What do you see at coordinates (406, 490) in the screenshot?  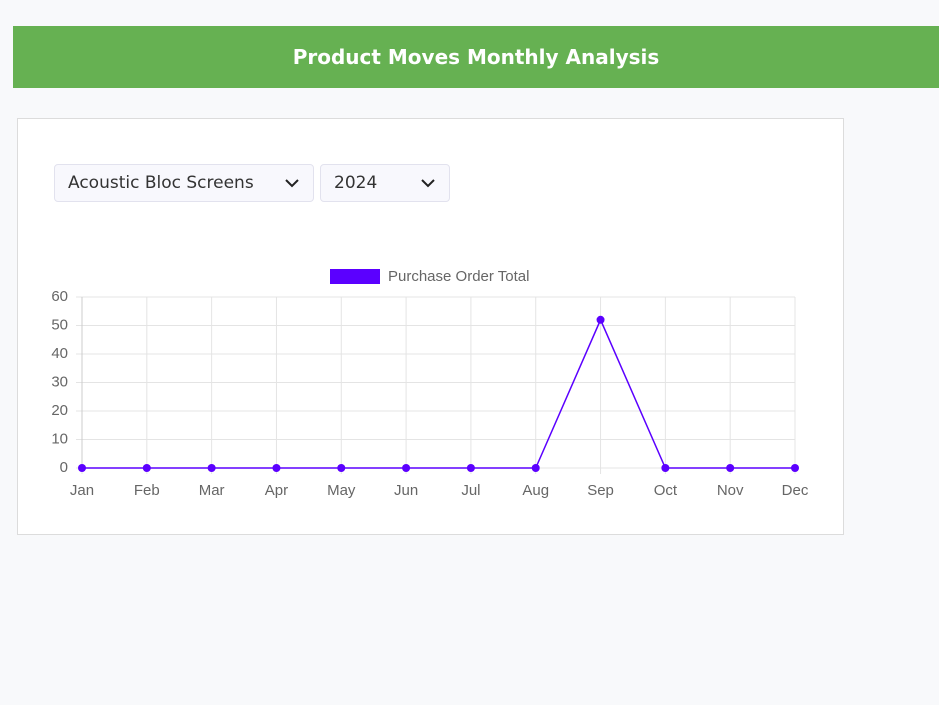 I see `x-tick-label: Jun` at bounding box center [406, 490].